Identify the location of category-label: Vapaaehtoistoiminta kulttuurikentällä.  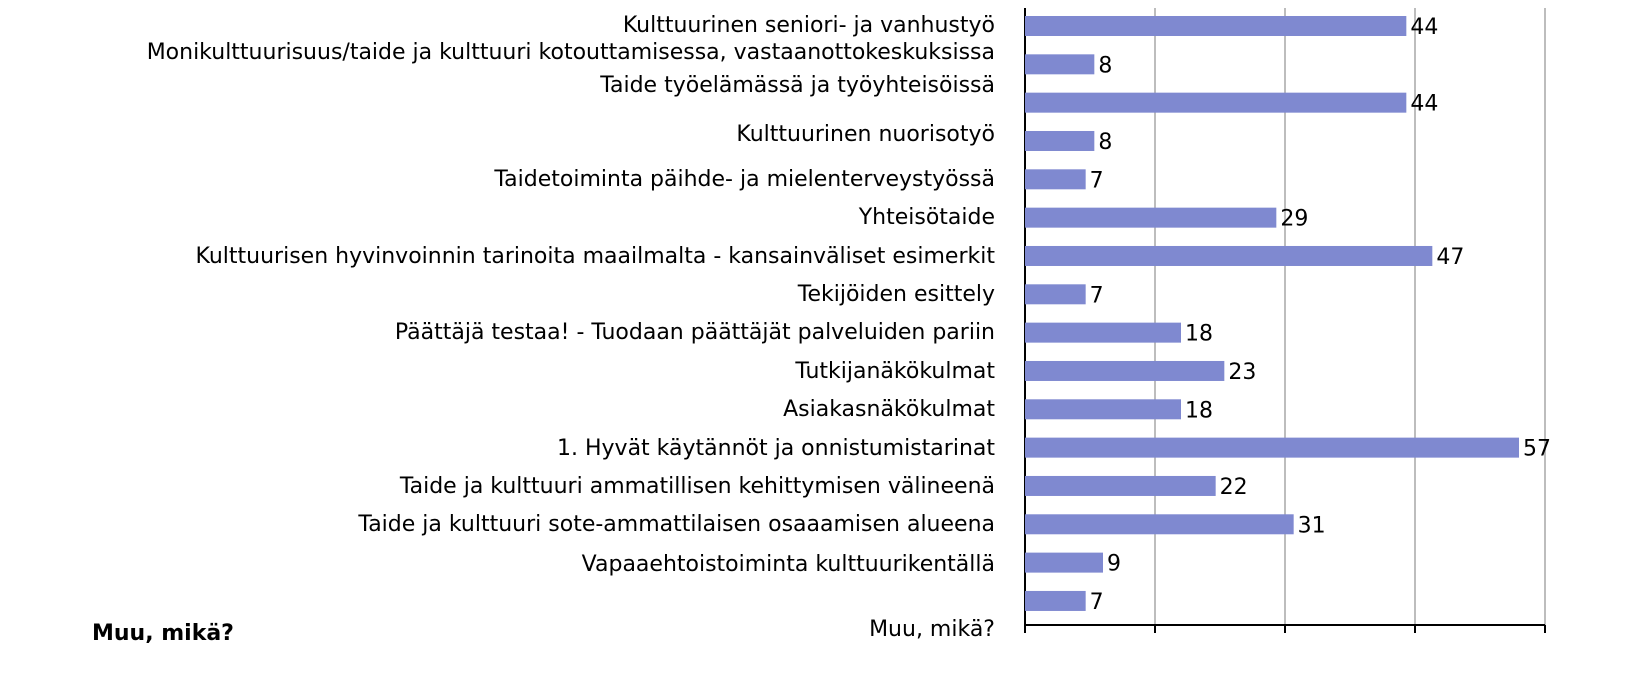
(788, 564).